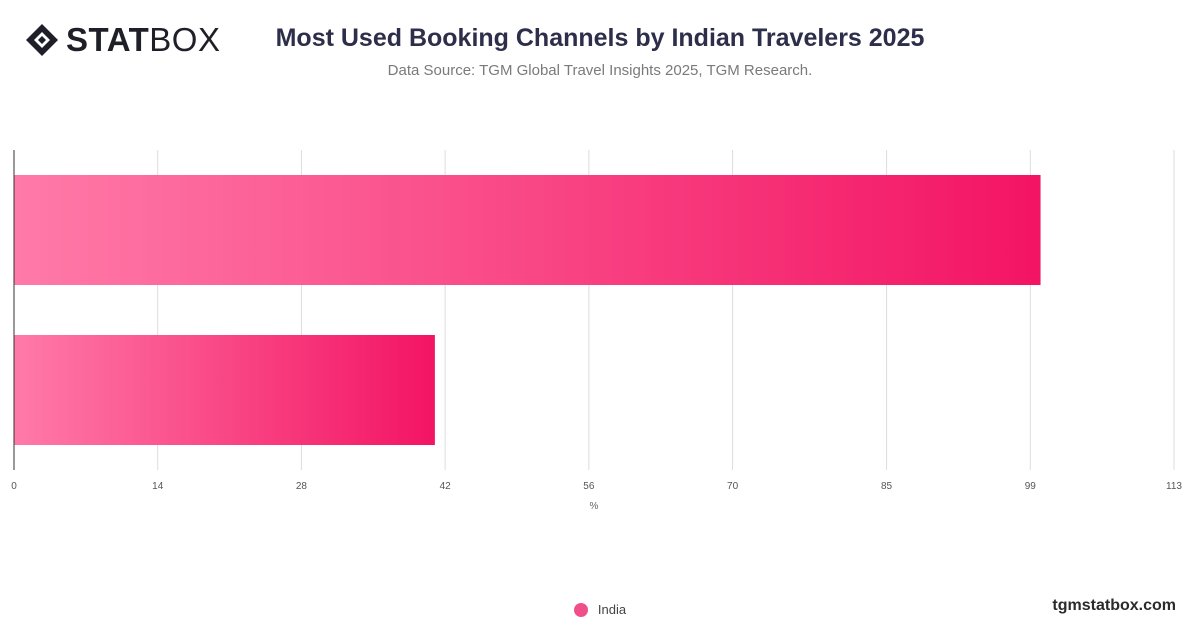  What do you see at coordinates (594, 506) in the screenshot?
I see `x-axis-label: %` at bounding box center [594, 506].